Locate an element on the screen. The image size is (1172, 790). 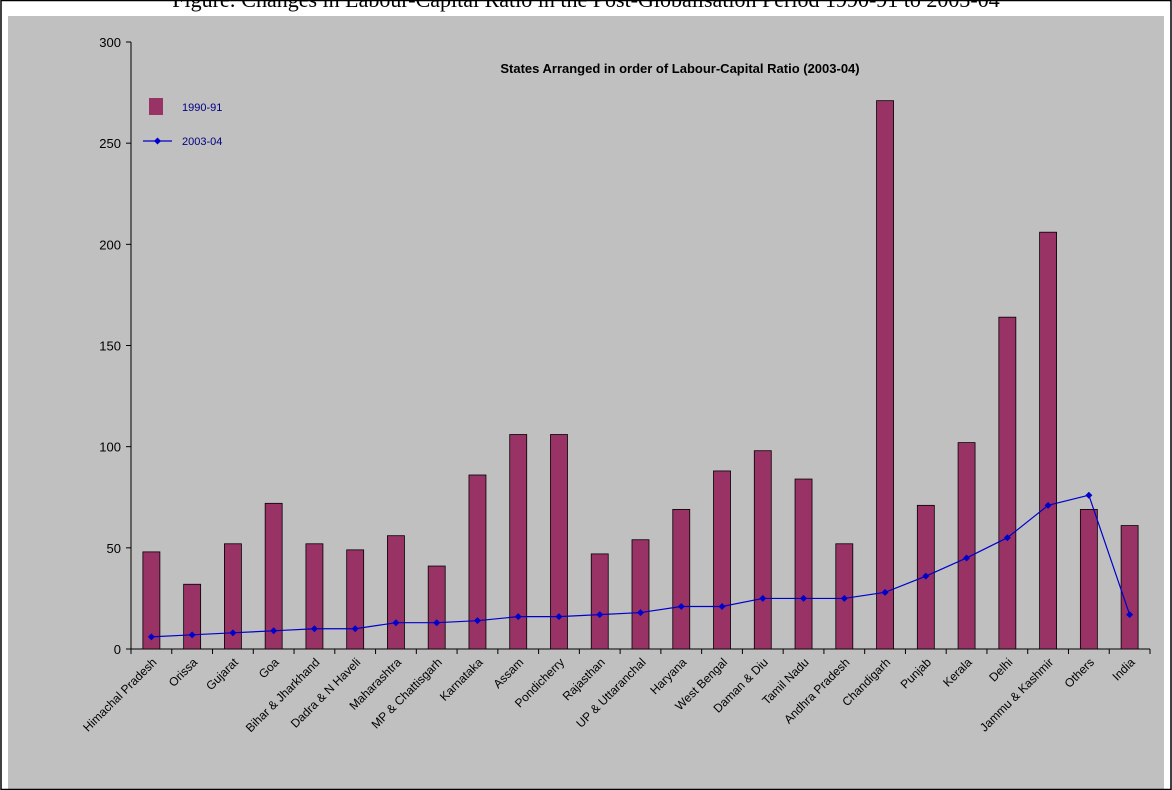
bar-daman-diu is located at coordinates (762, 550).